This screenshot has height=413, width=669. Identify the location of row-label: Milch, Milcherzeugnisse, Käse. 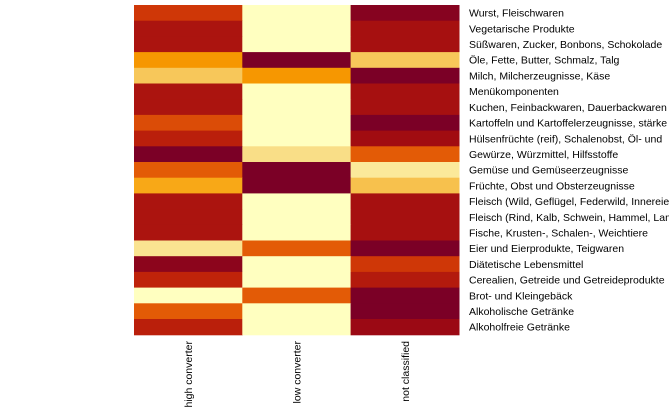
(539, 76).